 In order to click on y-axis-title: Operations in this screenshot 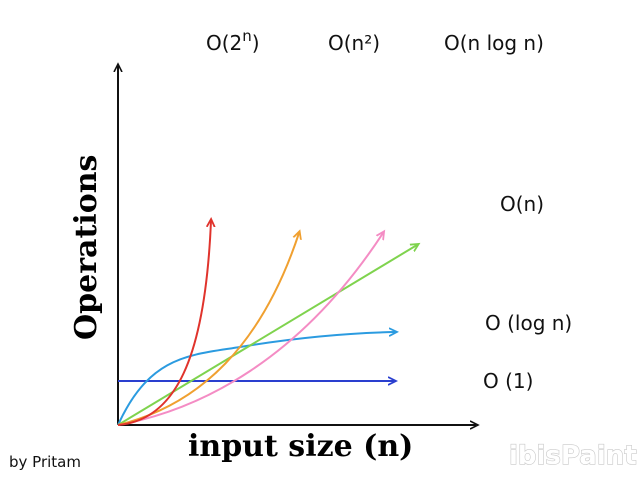, I will do `click(86, 247)`.